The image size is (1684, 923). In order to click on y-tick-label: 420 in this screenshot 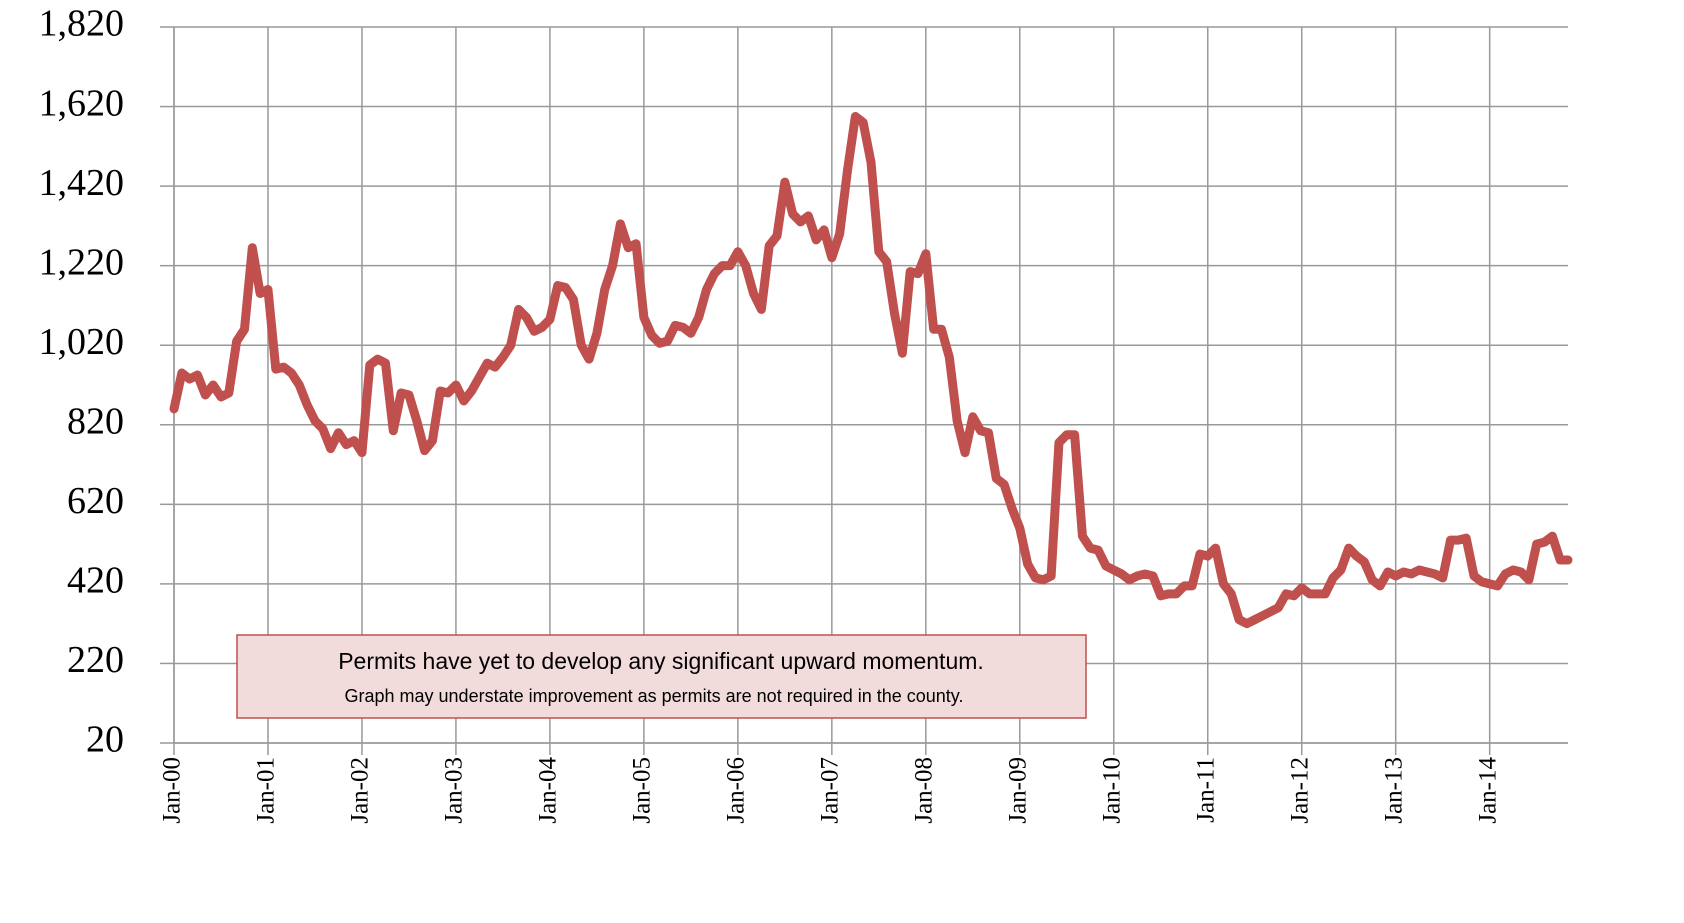, I will do `click(95, 581)`.